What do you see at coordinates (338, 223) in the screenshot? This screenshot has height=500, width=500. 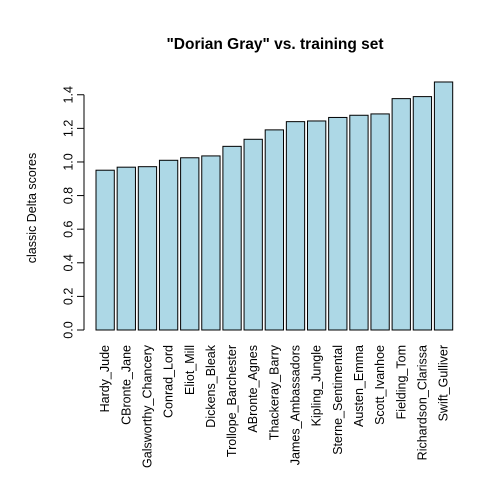 I see `bar-Sterne_Sentimental` at bounding box center [338, 223].